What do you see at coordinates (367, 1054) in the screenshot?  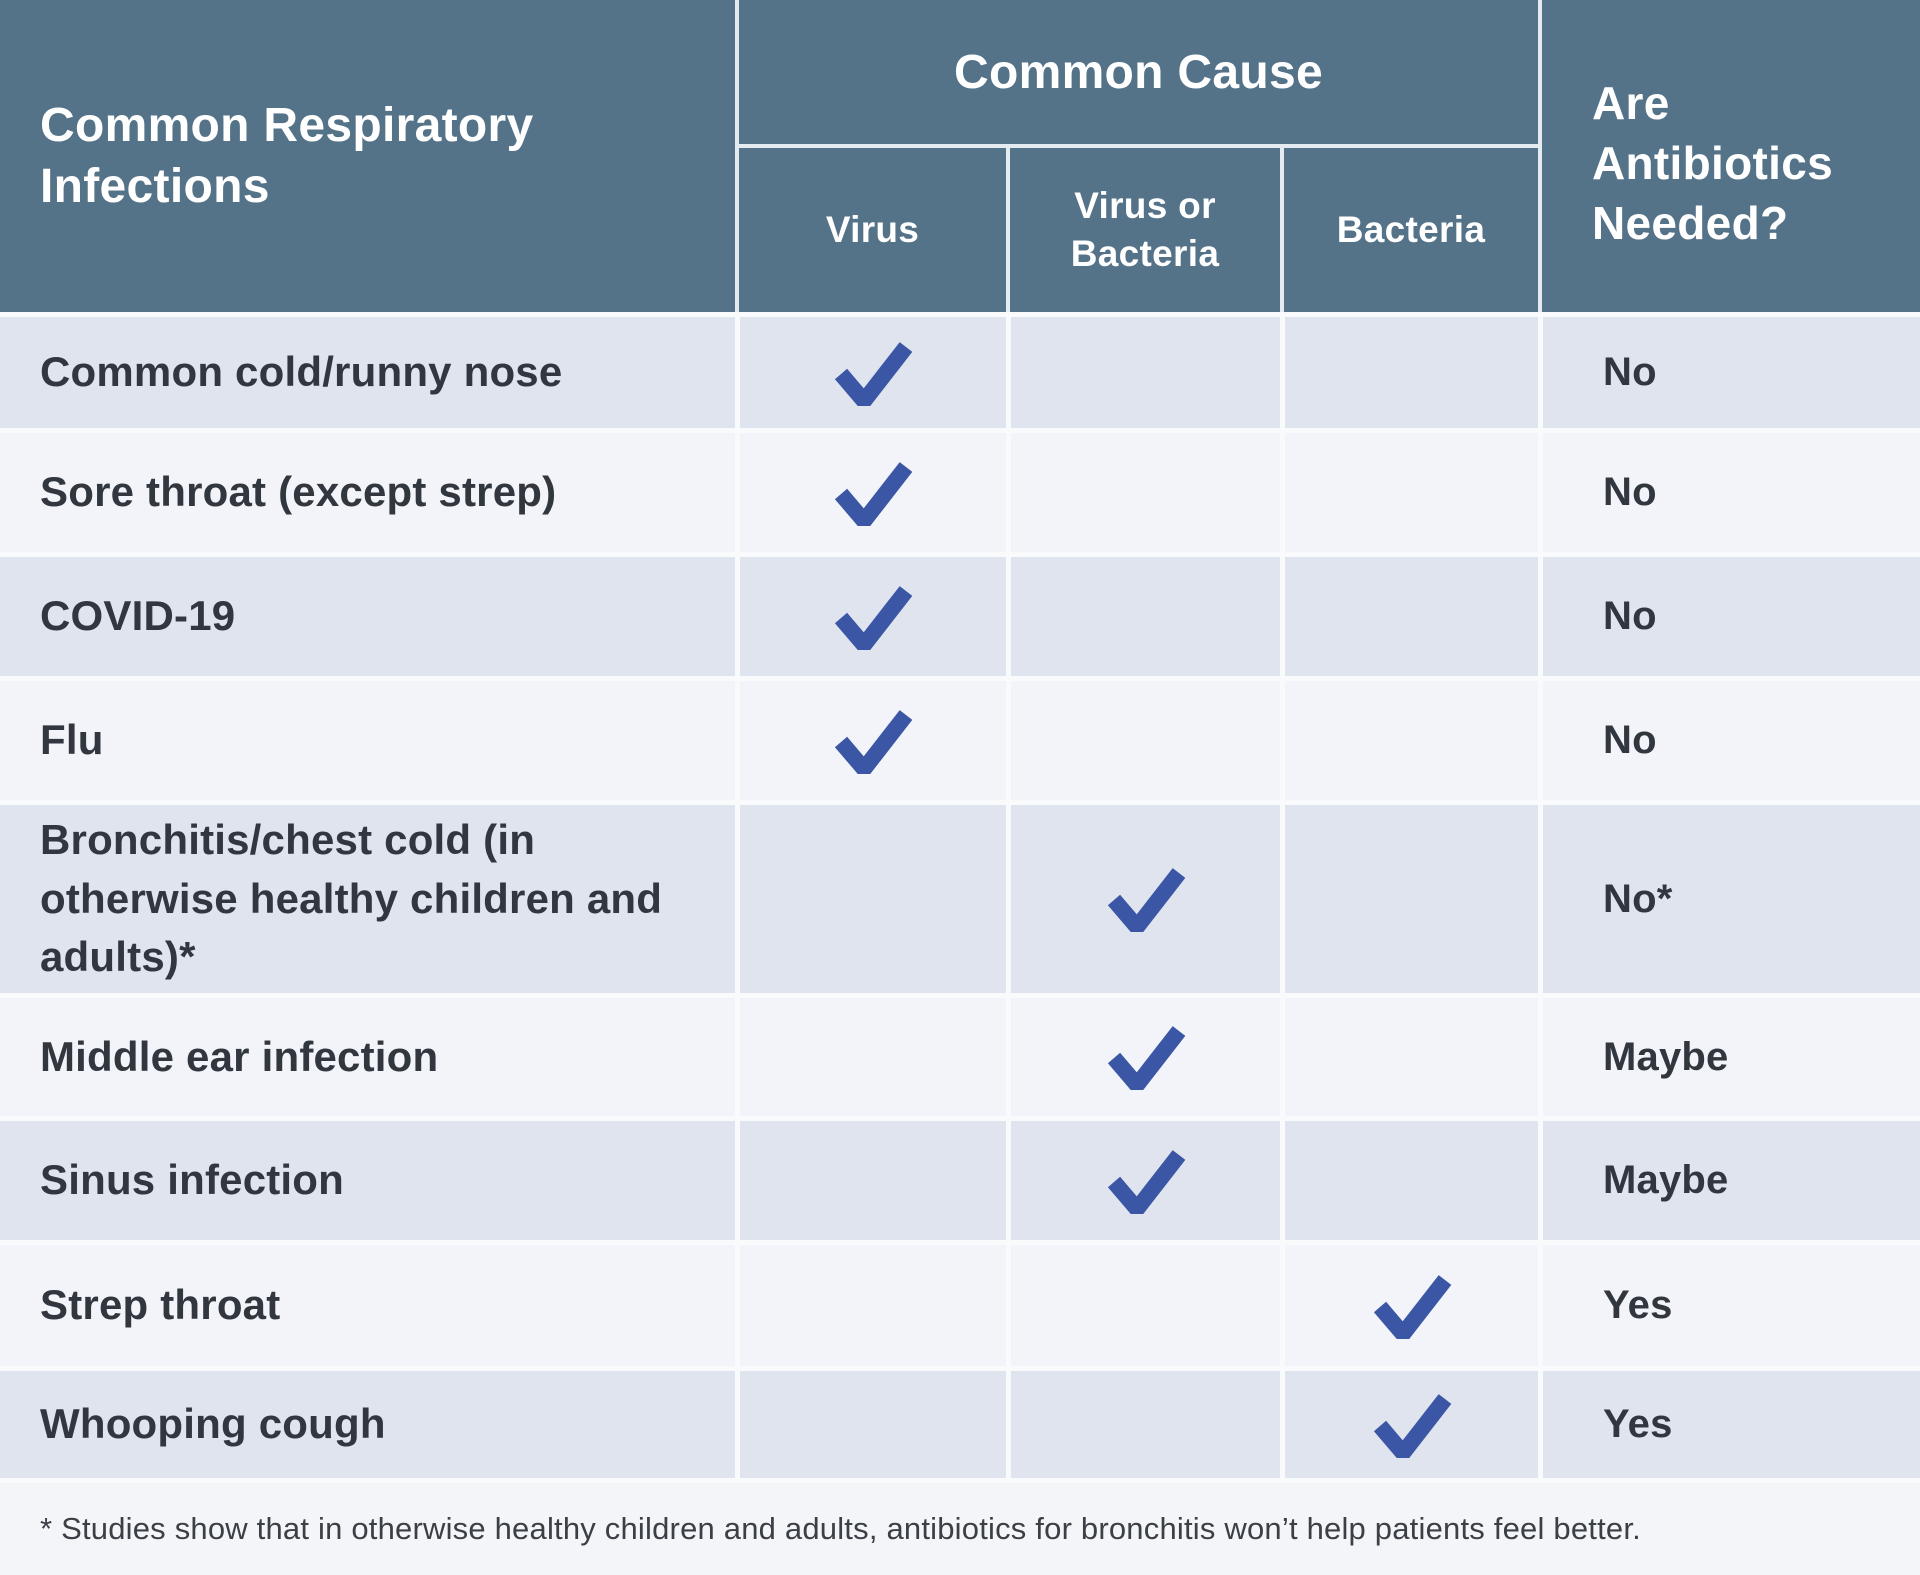 I see `row-label: Middle ear infection` at bounding box center [367, 1054].